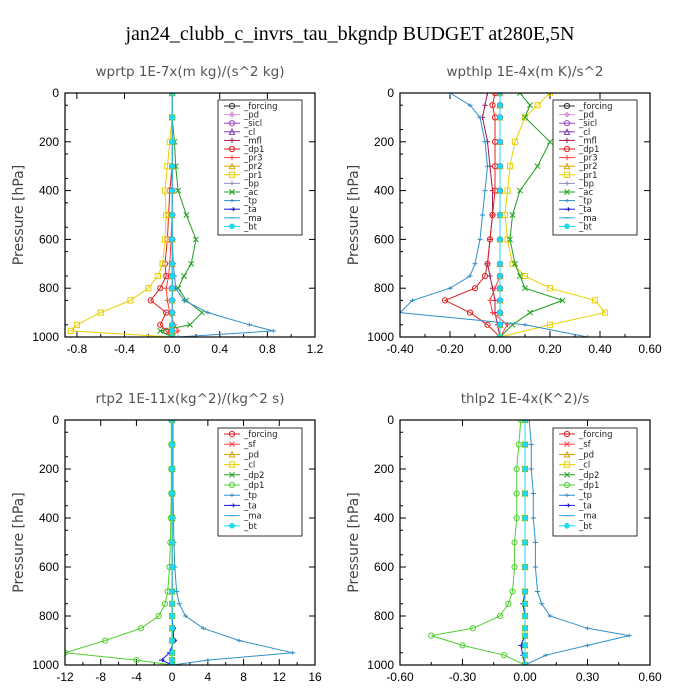  Describe the element at coordinates (475, 288) in the screenshot. I see `panel-2-point-dp1` at that location.